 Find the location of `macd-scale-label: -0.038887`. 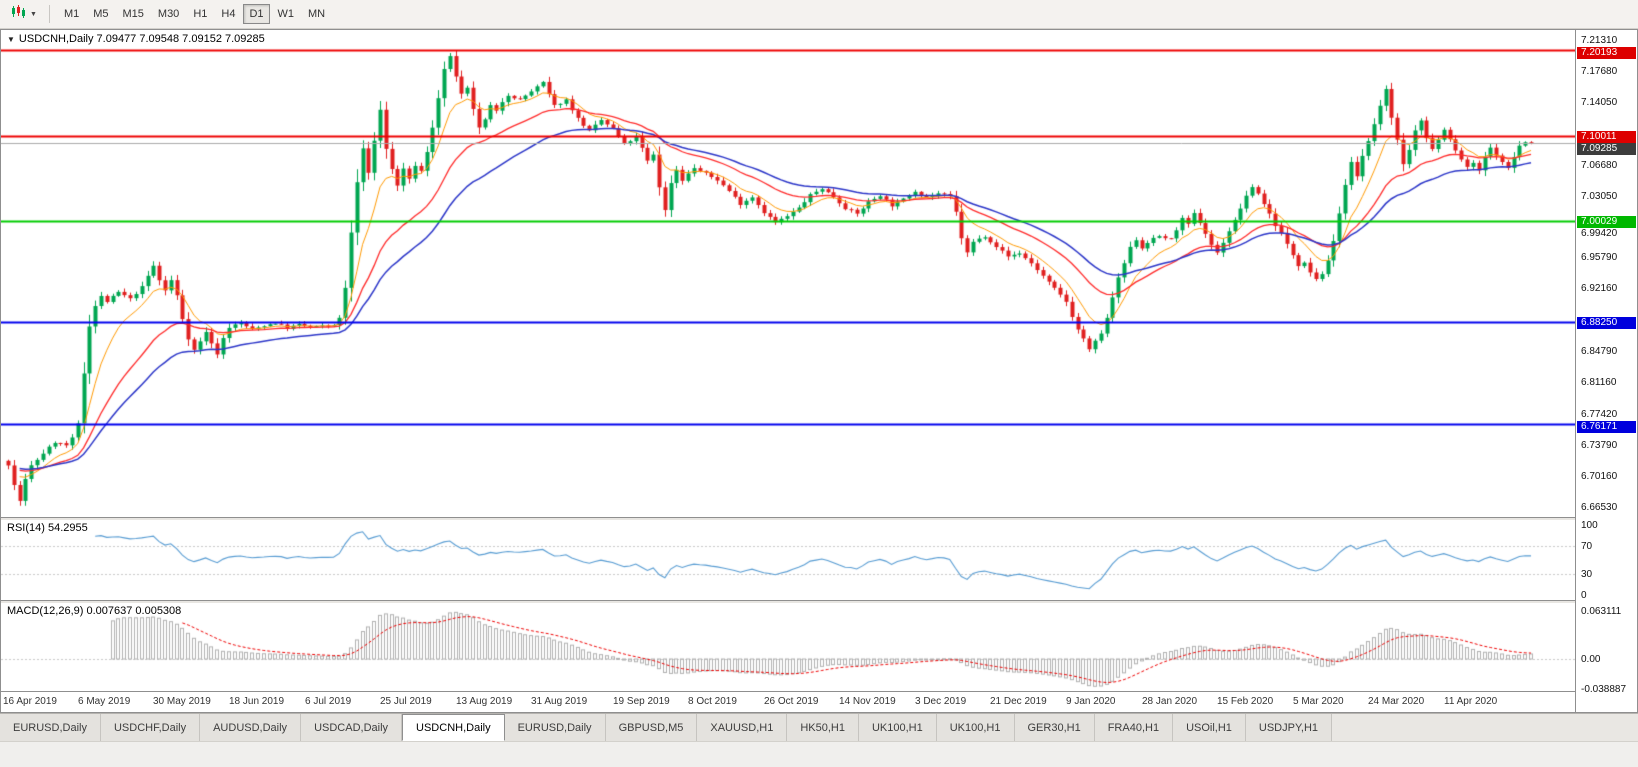

macd-scale-label: -0.038887 is located at coordinates (1604, 689).